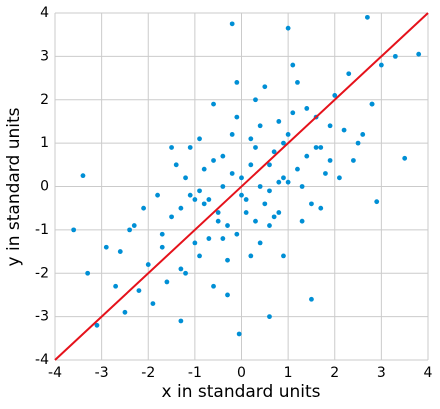 The image size is (440, 409). I want to click on y-tick-label: 1, so click(44, 143).